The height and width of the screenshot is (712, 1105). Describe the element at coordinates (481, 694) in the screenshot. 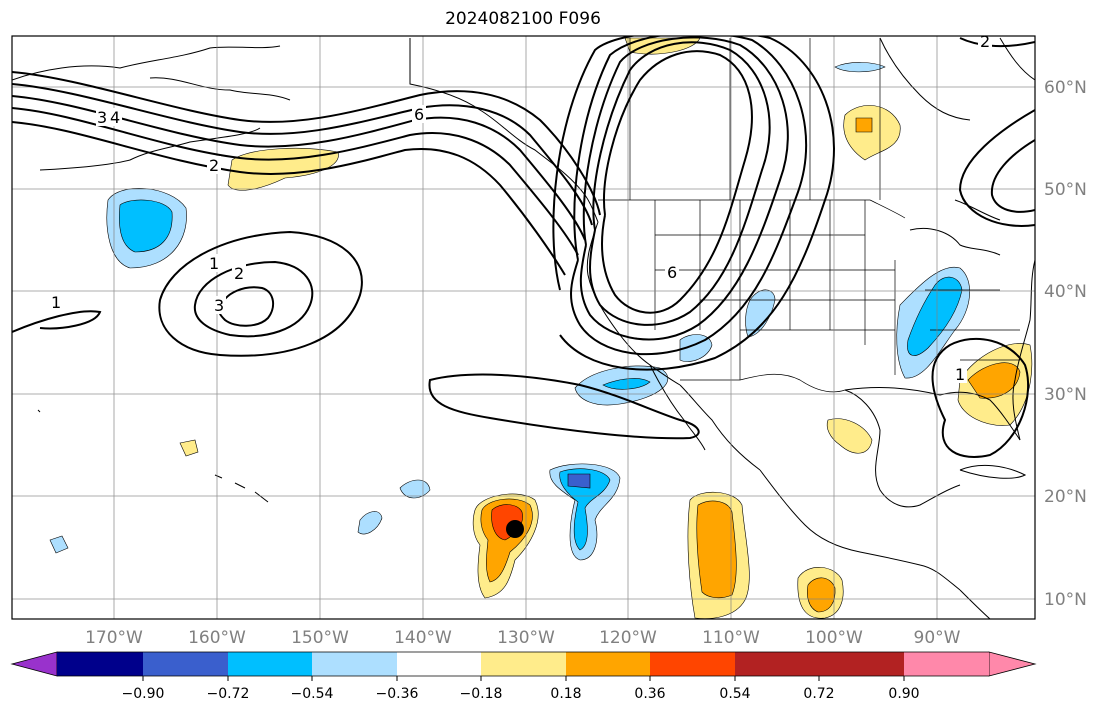

I see `colorbar-tick-label: −0.18` at that location.